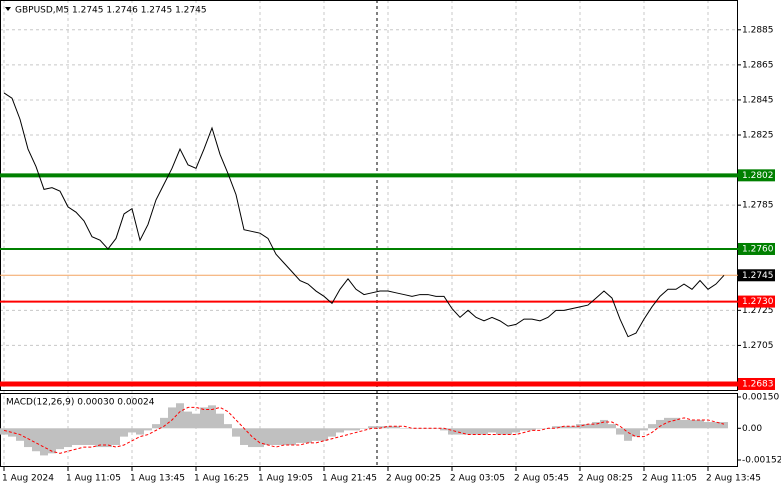  I want to click on x-tick-label: 2 Aug 00:25, so click(413, 479).